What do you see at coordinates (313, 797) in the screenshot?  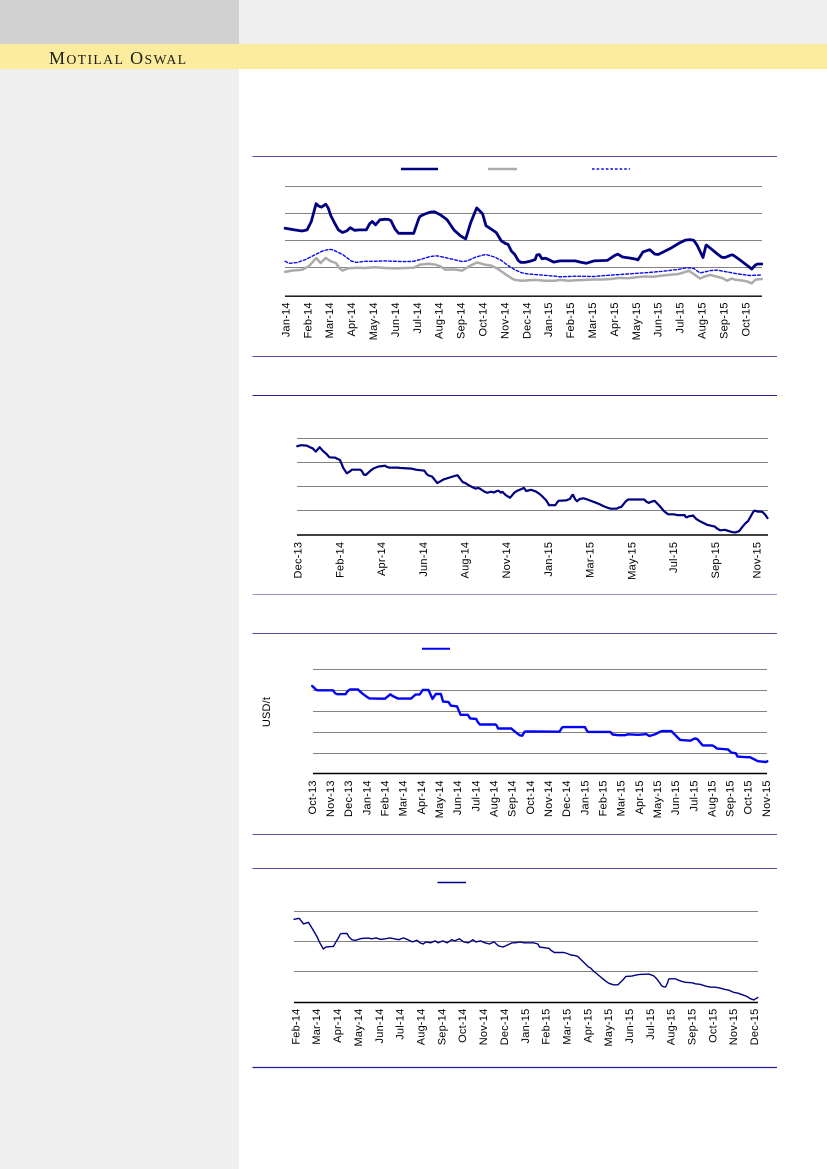 I see `svg-text: Oct-13` at bounding box center [313, 797].